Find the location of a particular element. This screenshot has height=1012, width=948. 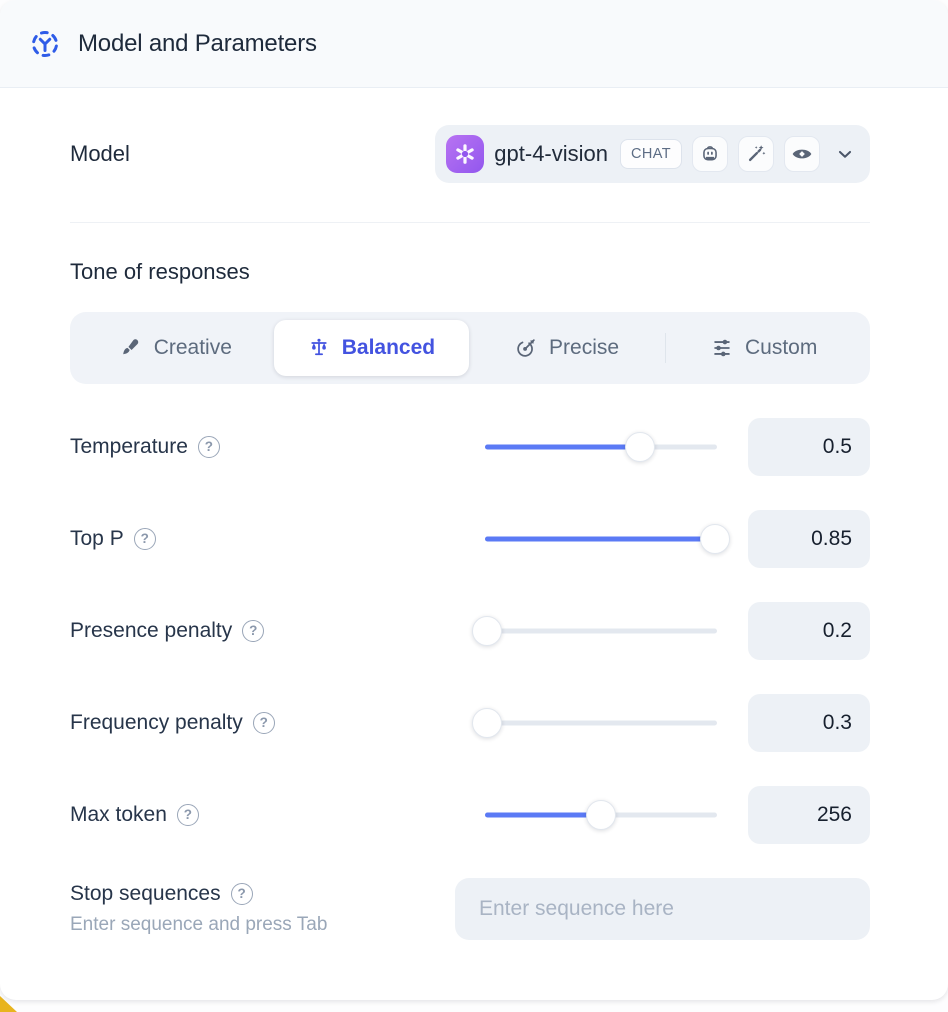

model-name: gpt-4-vision is located at coordinates (551, 153).